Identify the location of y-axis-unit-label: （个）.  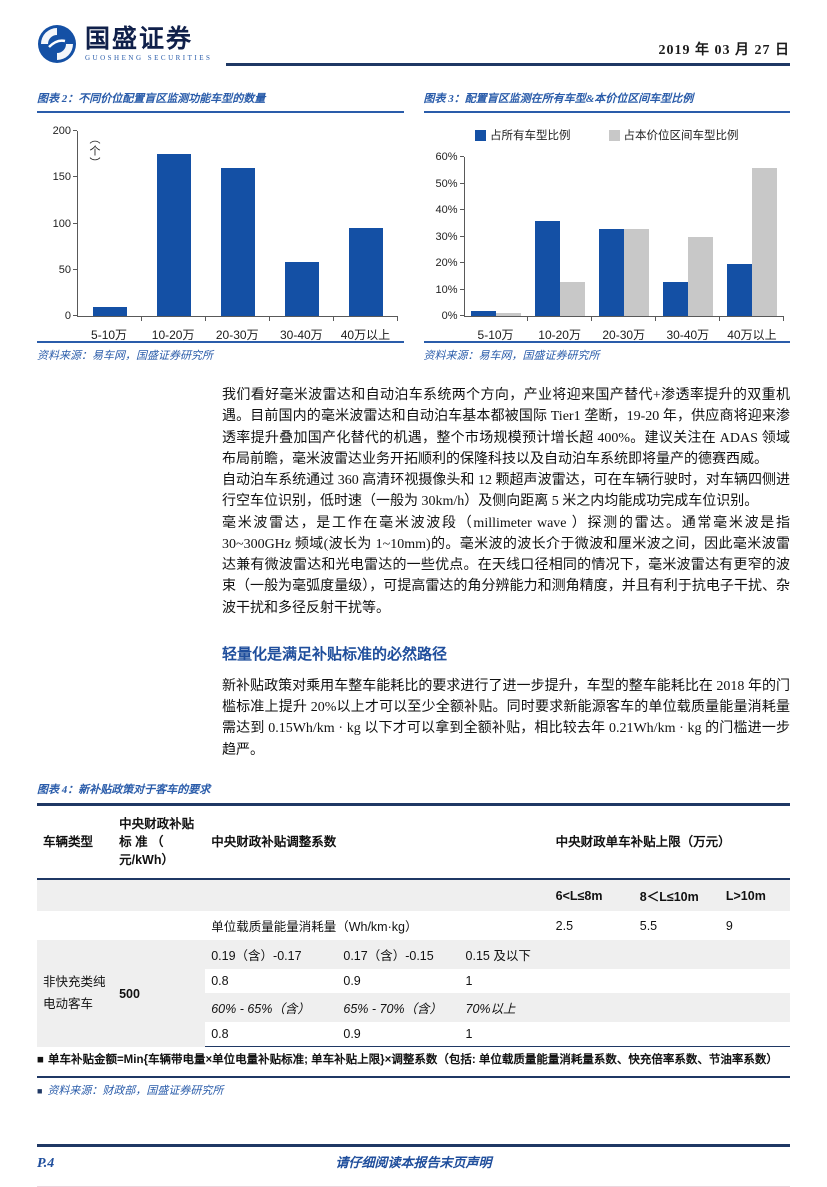
(94, 151).